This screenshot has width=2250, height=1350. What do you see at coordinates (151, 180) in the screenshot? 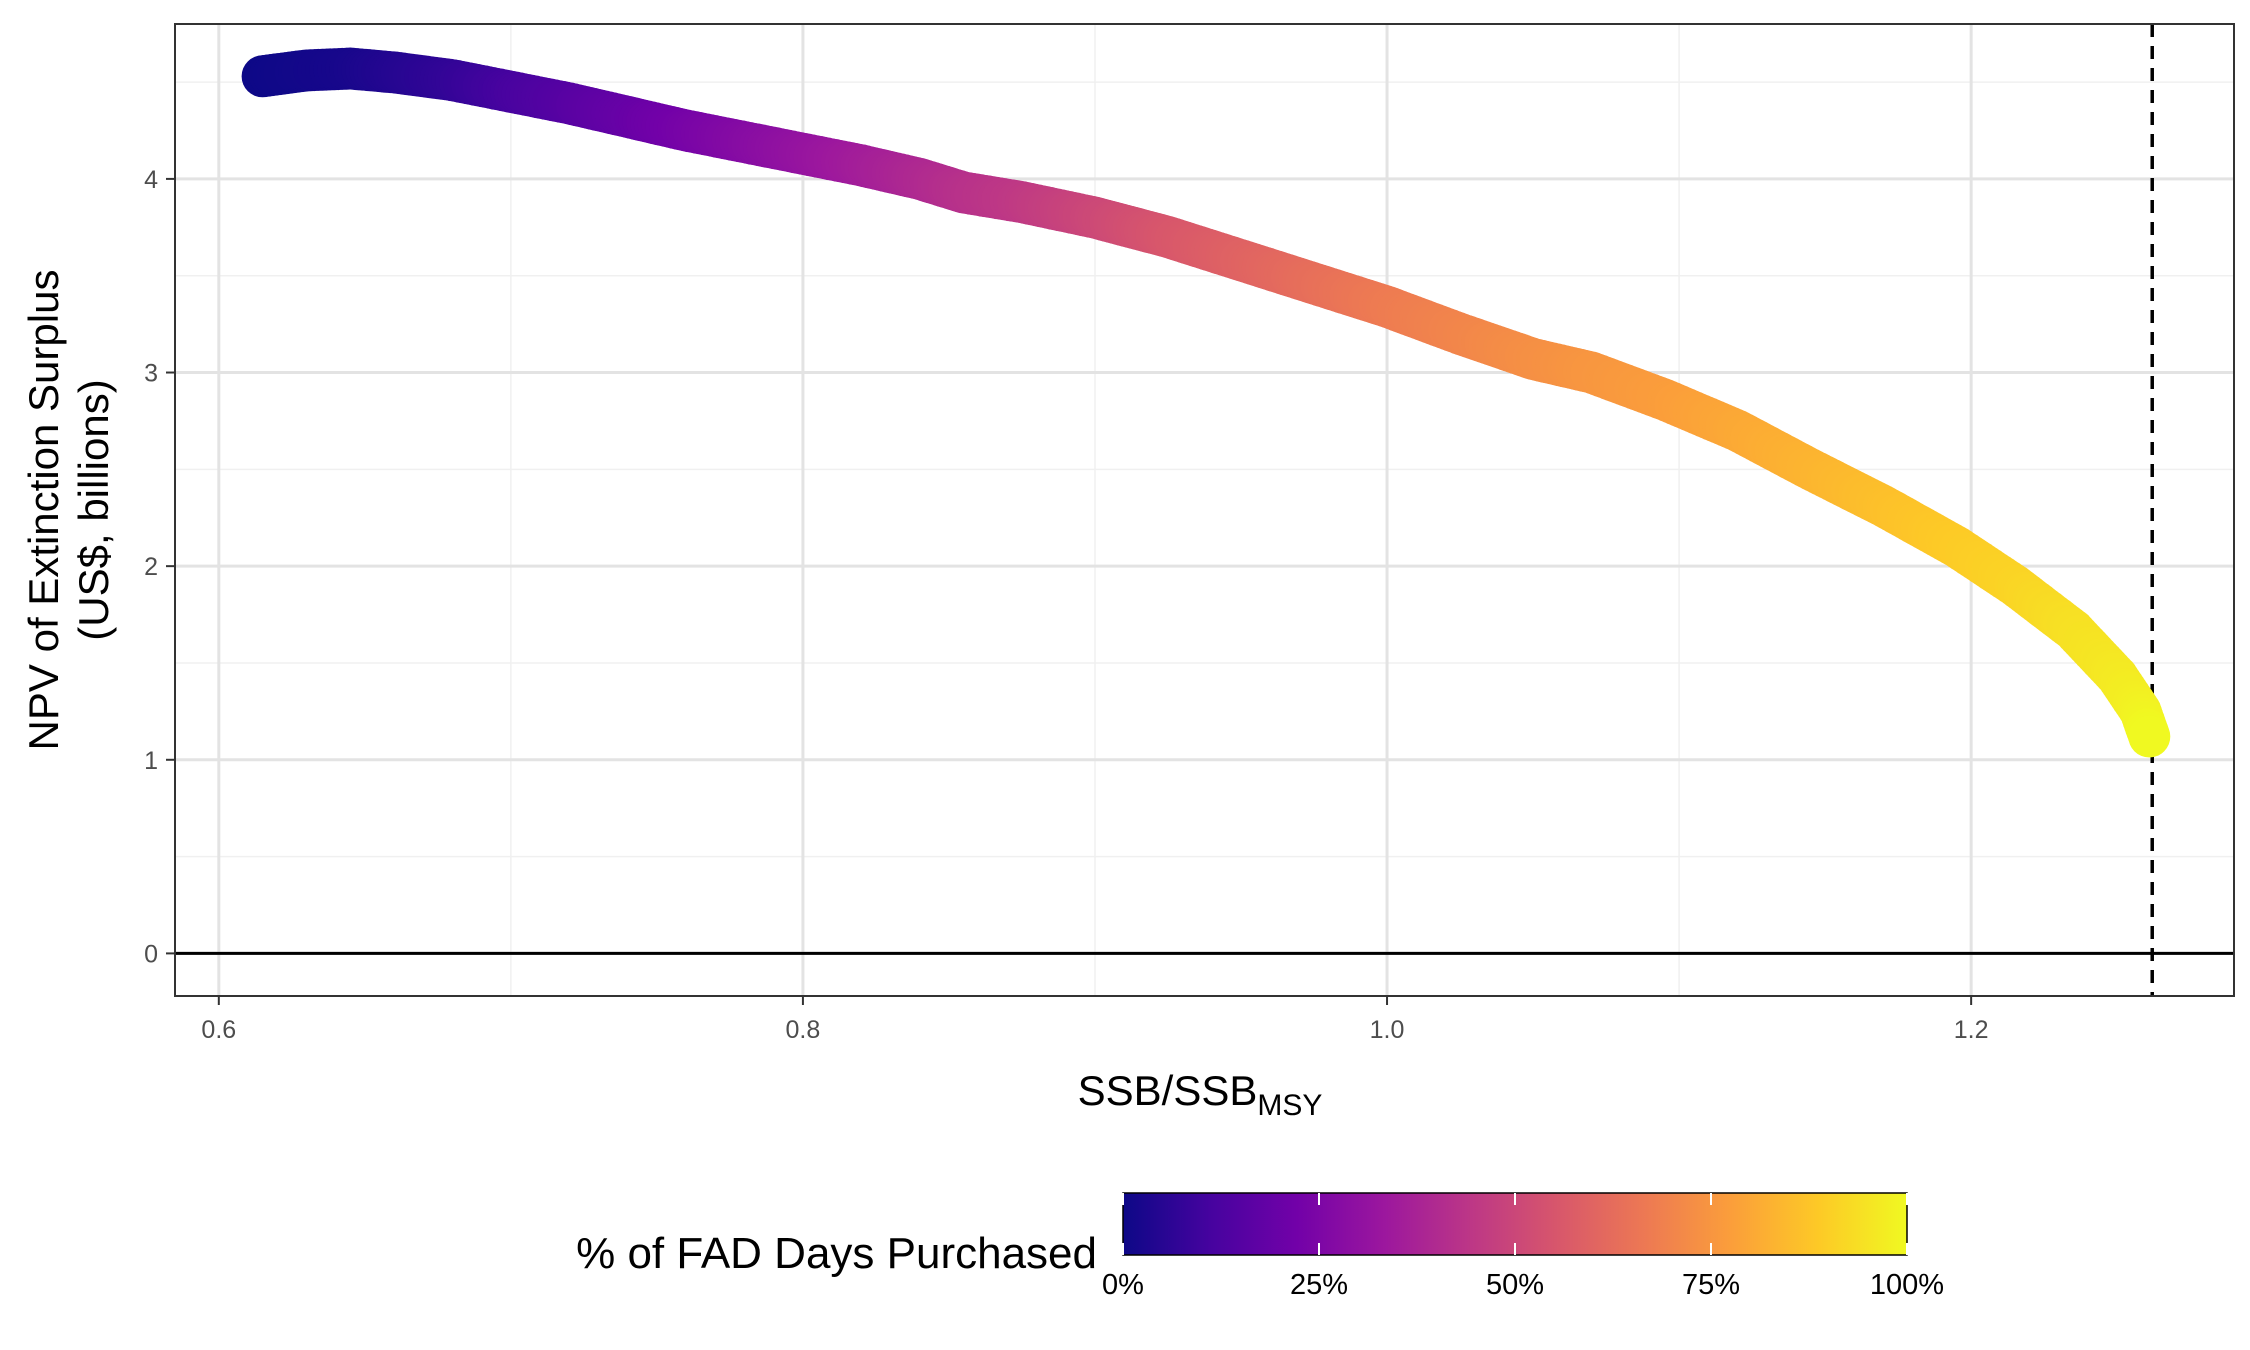
I see `y-tick-label: 4` at bounding box center [151, 180].